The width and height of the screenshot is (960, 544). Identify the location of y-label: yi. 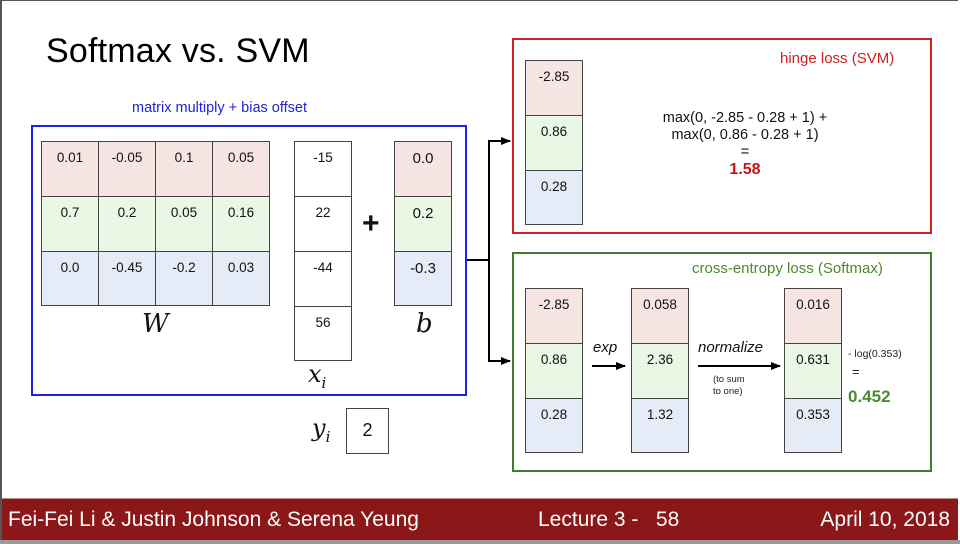
(321, 430).